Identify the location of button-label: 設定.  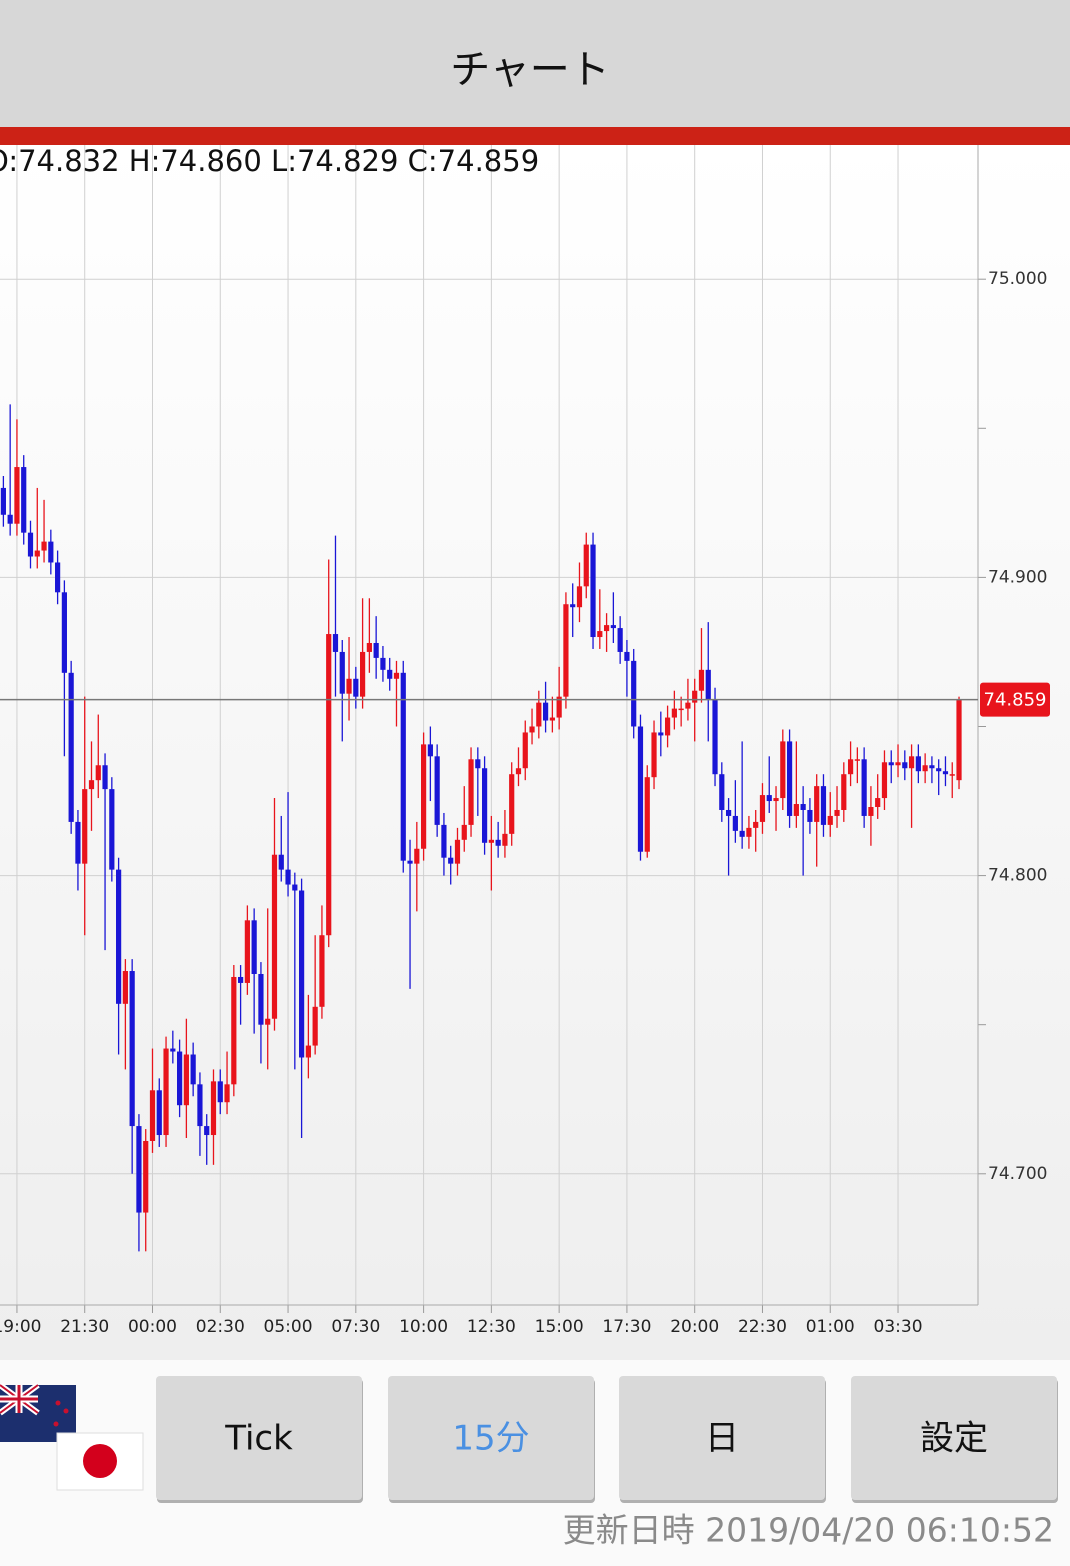
(954, 1439).